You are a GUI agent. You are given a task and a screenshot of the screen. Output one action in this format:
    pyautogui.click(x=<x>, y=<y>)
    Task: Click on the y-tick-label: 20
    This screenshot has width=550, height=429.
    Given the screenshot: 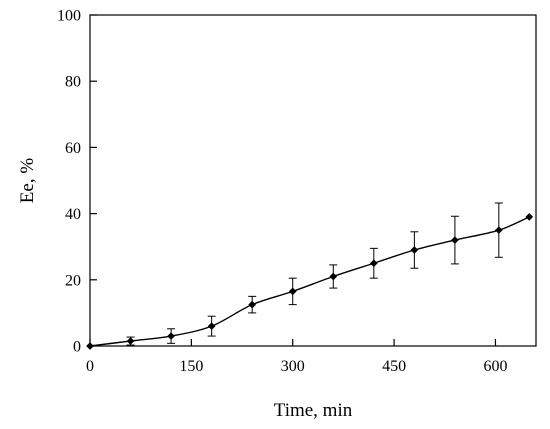 What is the action you would take?
    pyautogui.click(x=73, y=280)
    